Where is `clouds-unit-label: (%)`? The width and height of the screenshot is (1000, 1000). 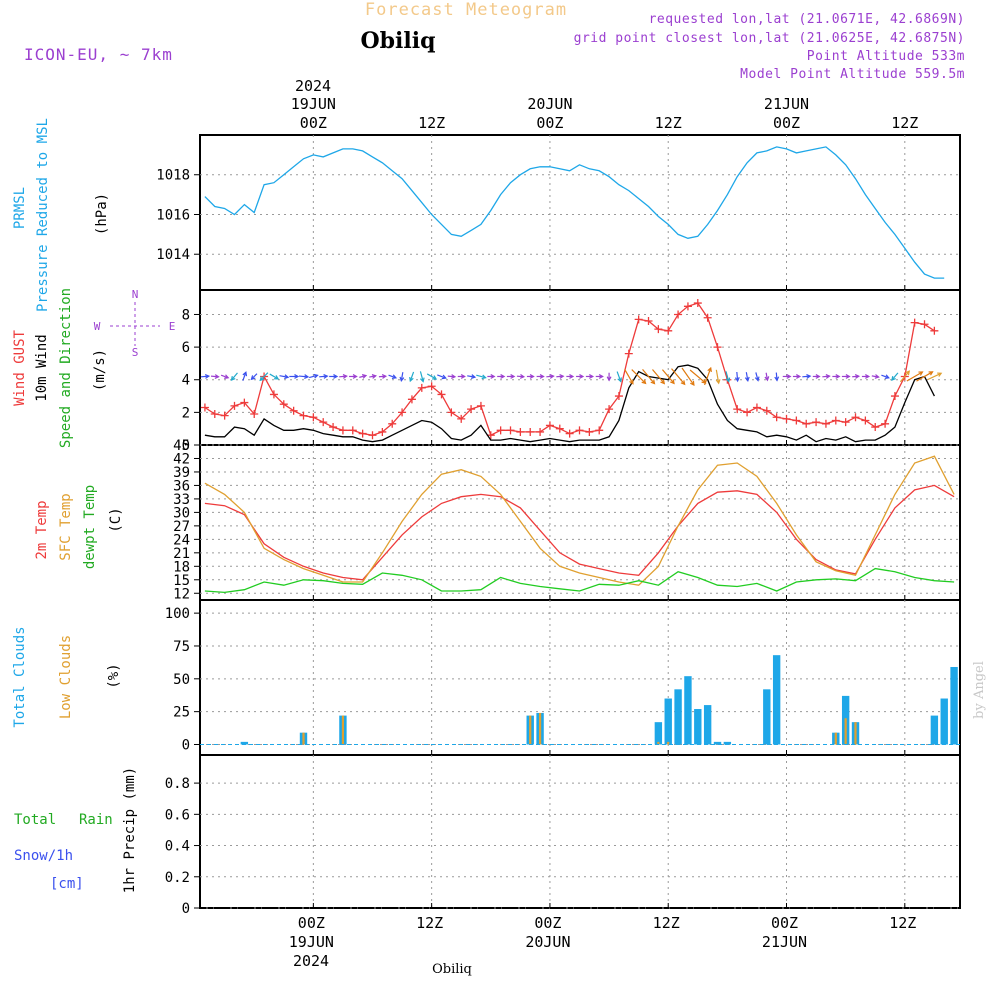 clouds-unit-label: (%) is located at coordinates (114, 675).